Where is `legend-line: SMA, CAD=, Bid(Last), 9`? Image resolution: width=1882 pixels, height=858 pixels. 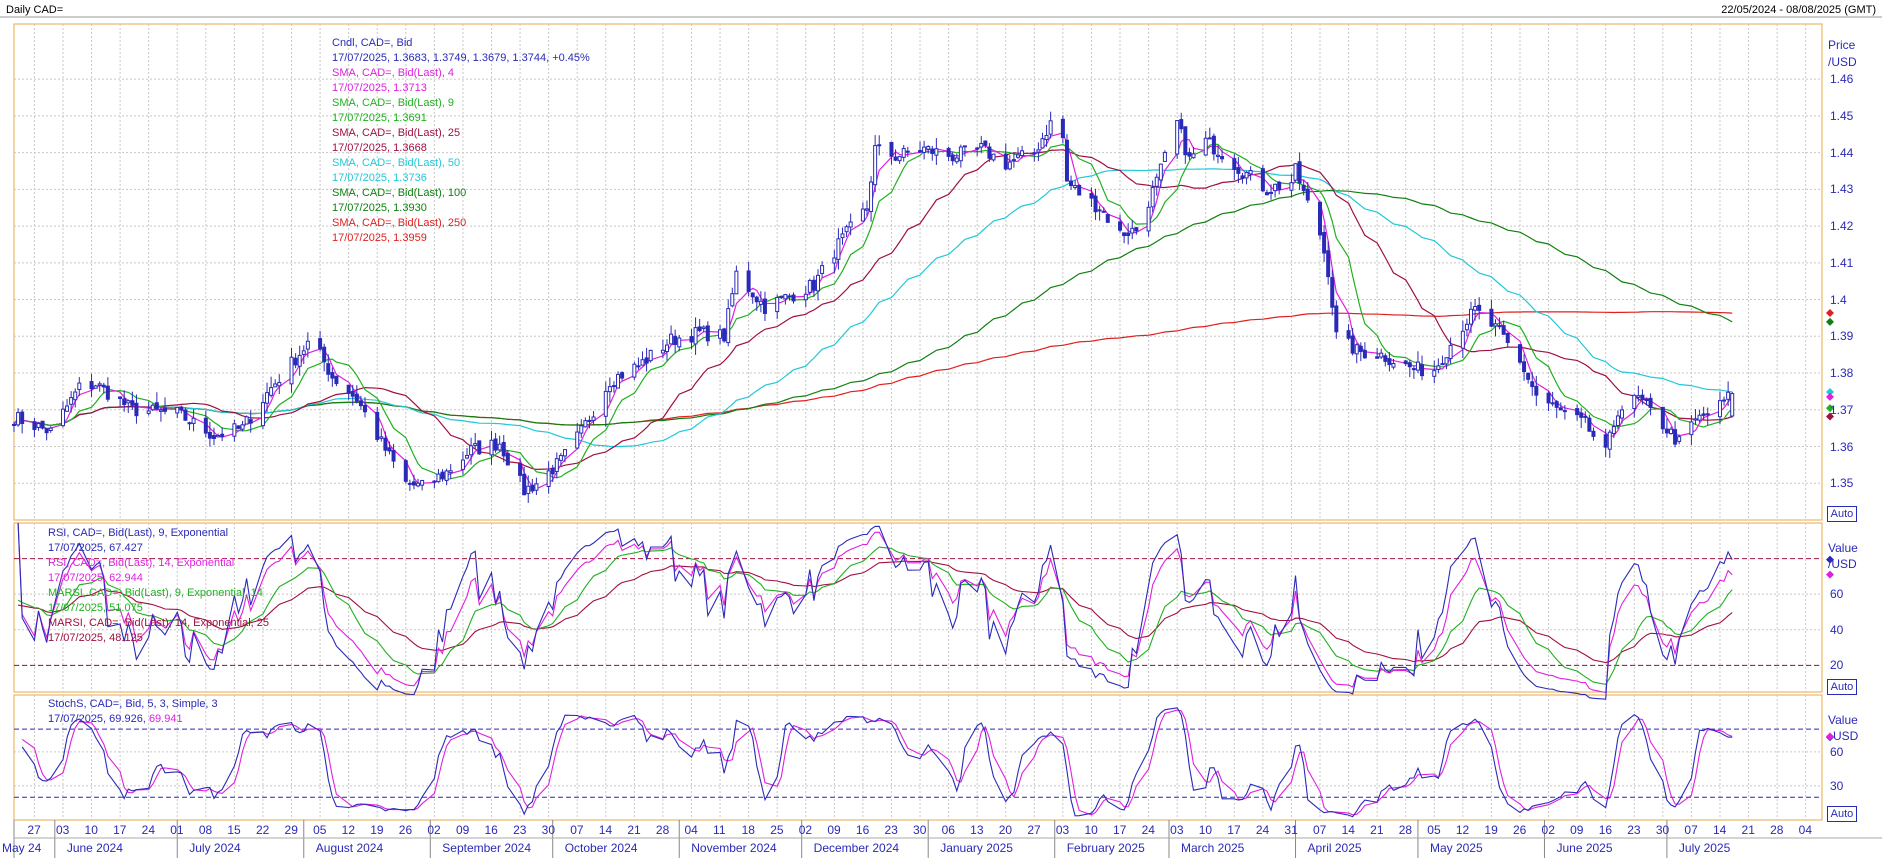 legend-line: SMA, CAD=, Bid(Last), 9 is located at coordinates (393, 103).